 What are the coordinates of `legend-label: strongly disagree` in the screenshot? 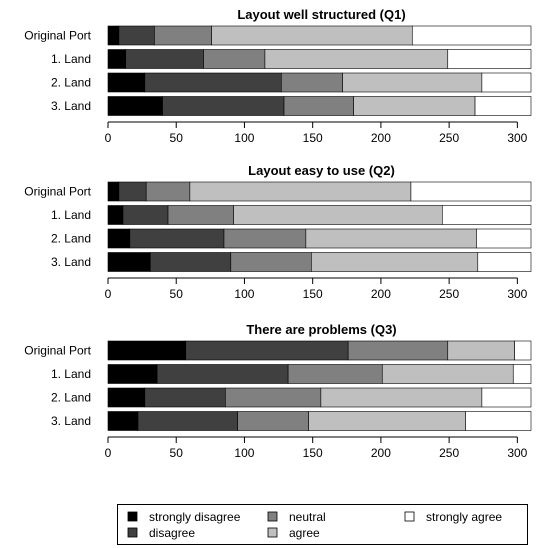 It's located at (195, 517).